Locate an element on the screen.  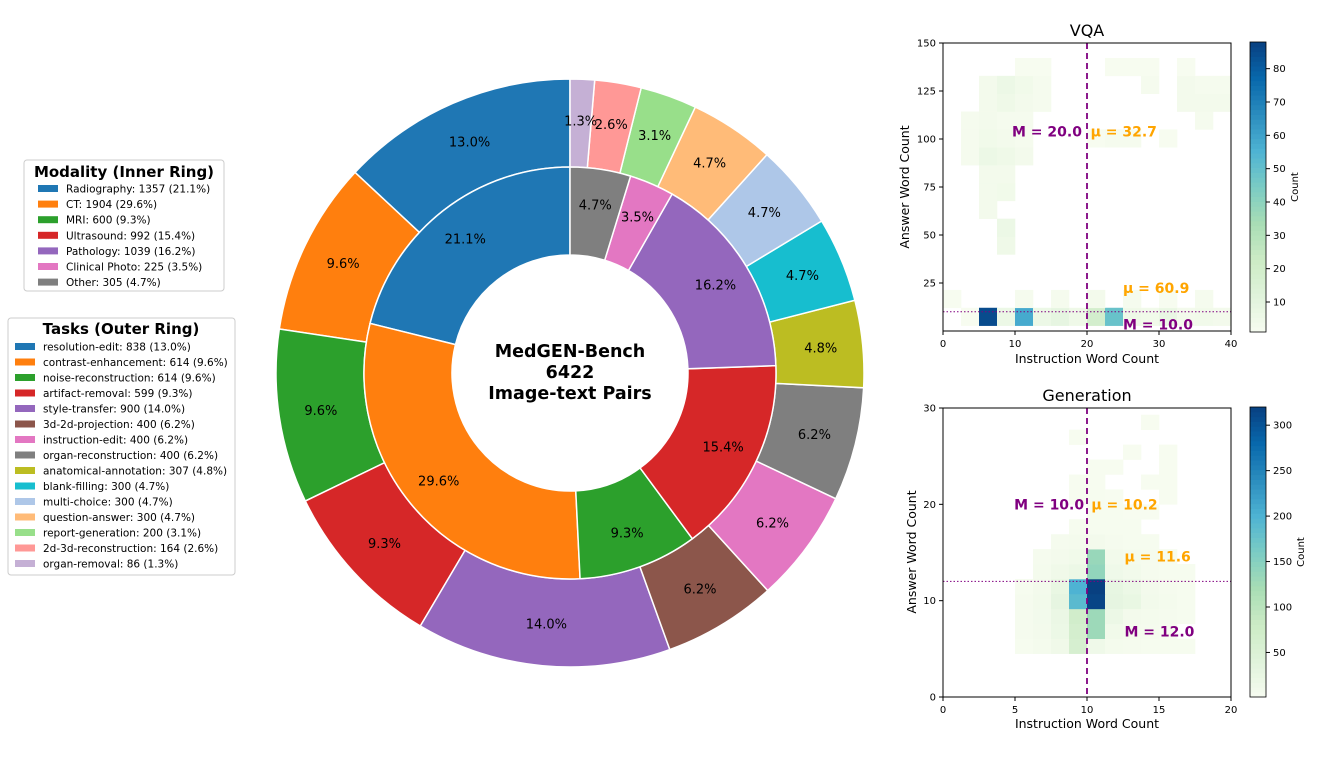
vqa-xtick-label-4: 40 is located at coordinates (1231, 344).